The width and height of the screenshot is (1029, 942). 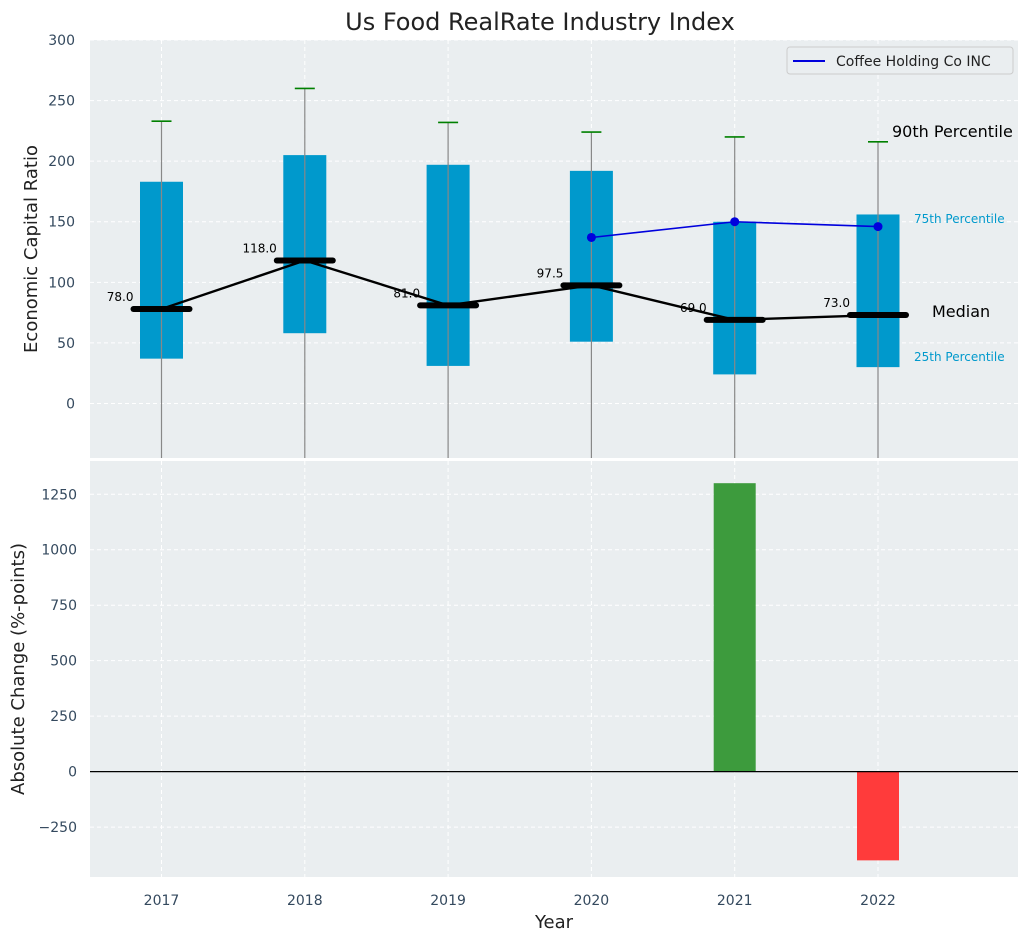 I want to click on x-tick-label: 2022, so click(x=878, y=901).